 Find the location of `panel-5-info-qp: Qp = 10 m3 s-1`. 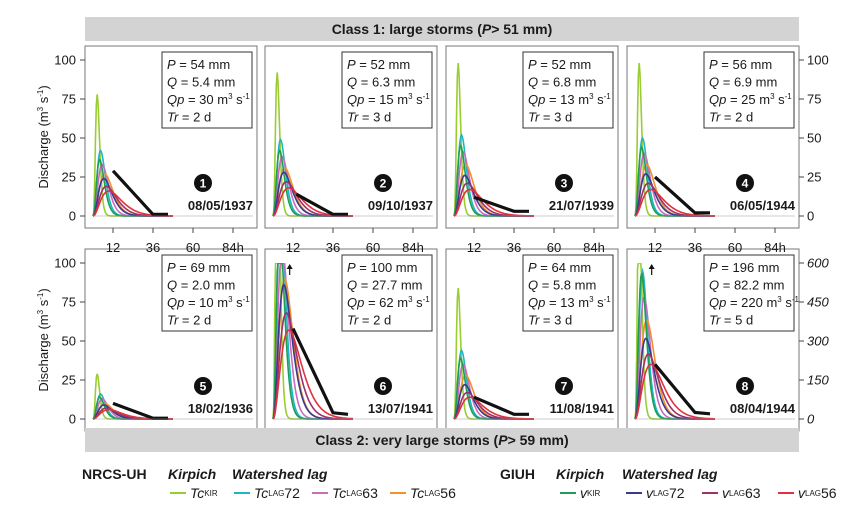

panel-5-info-qp: Qp = 10 m3 s-1 is located at coordinates (208, 302).